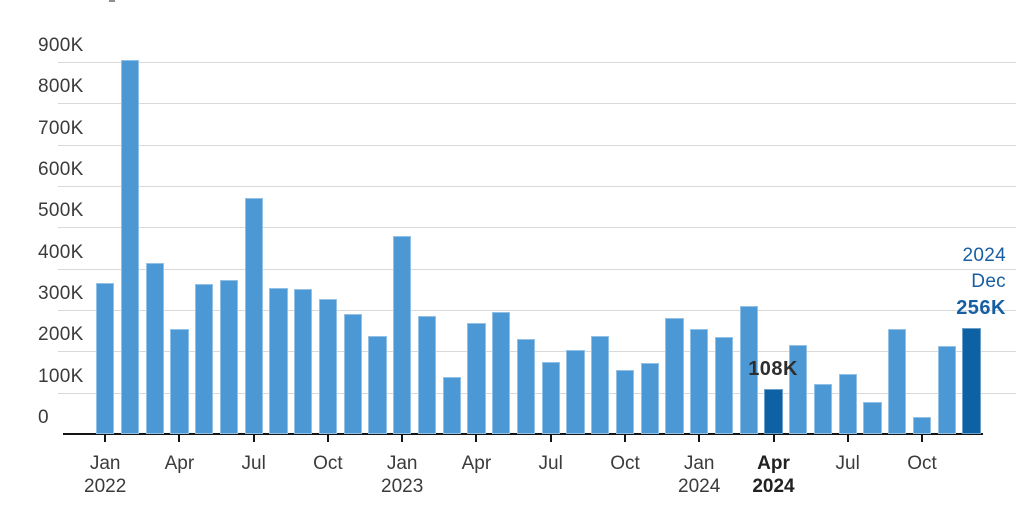  Describe the element at coordinates (61, 376) in the screenshot. I see `y-axis-label-100K: 100K` at that location.